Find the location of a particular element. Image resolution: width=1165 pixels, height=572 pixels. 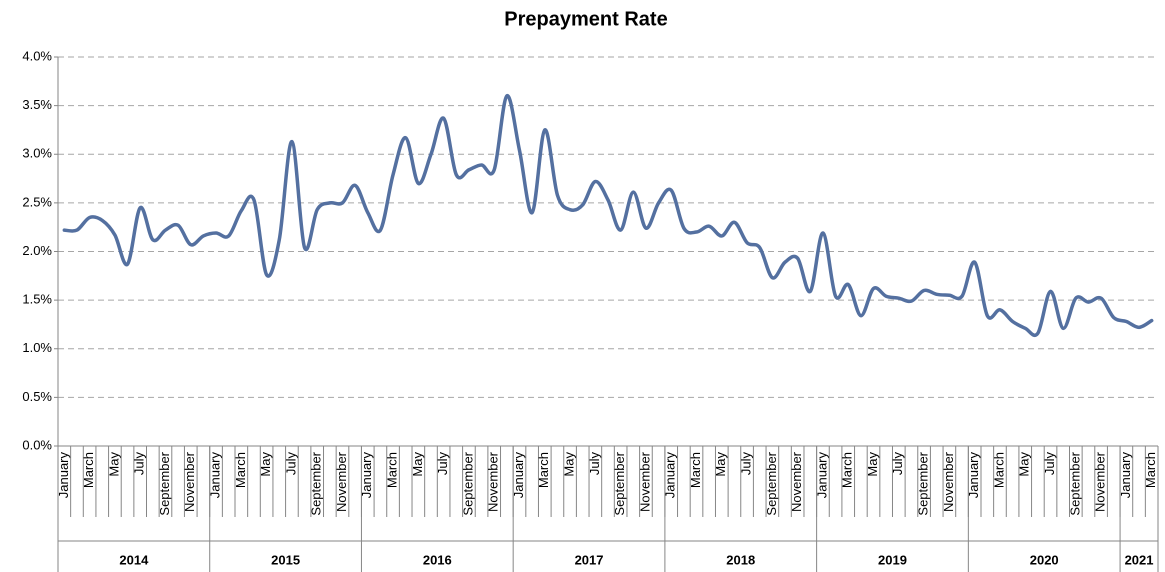

group-label: 2017 is located at coordinates (589, 559).